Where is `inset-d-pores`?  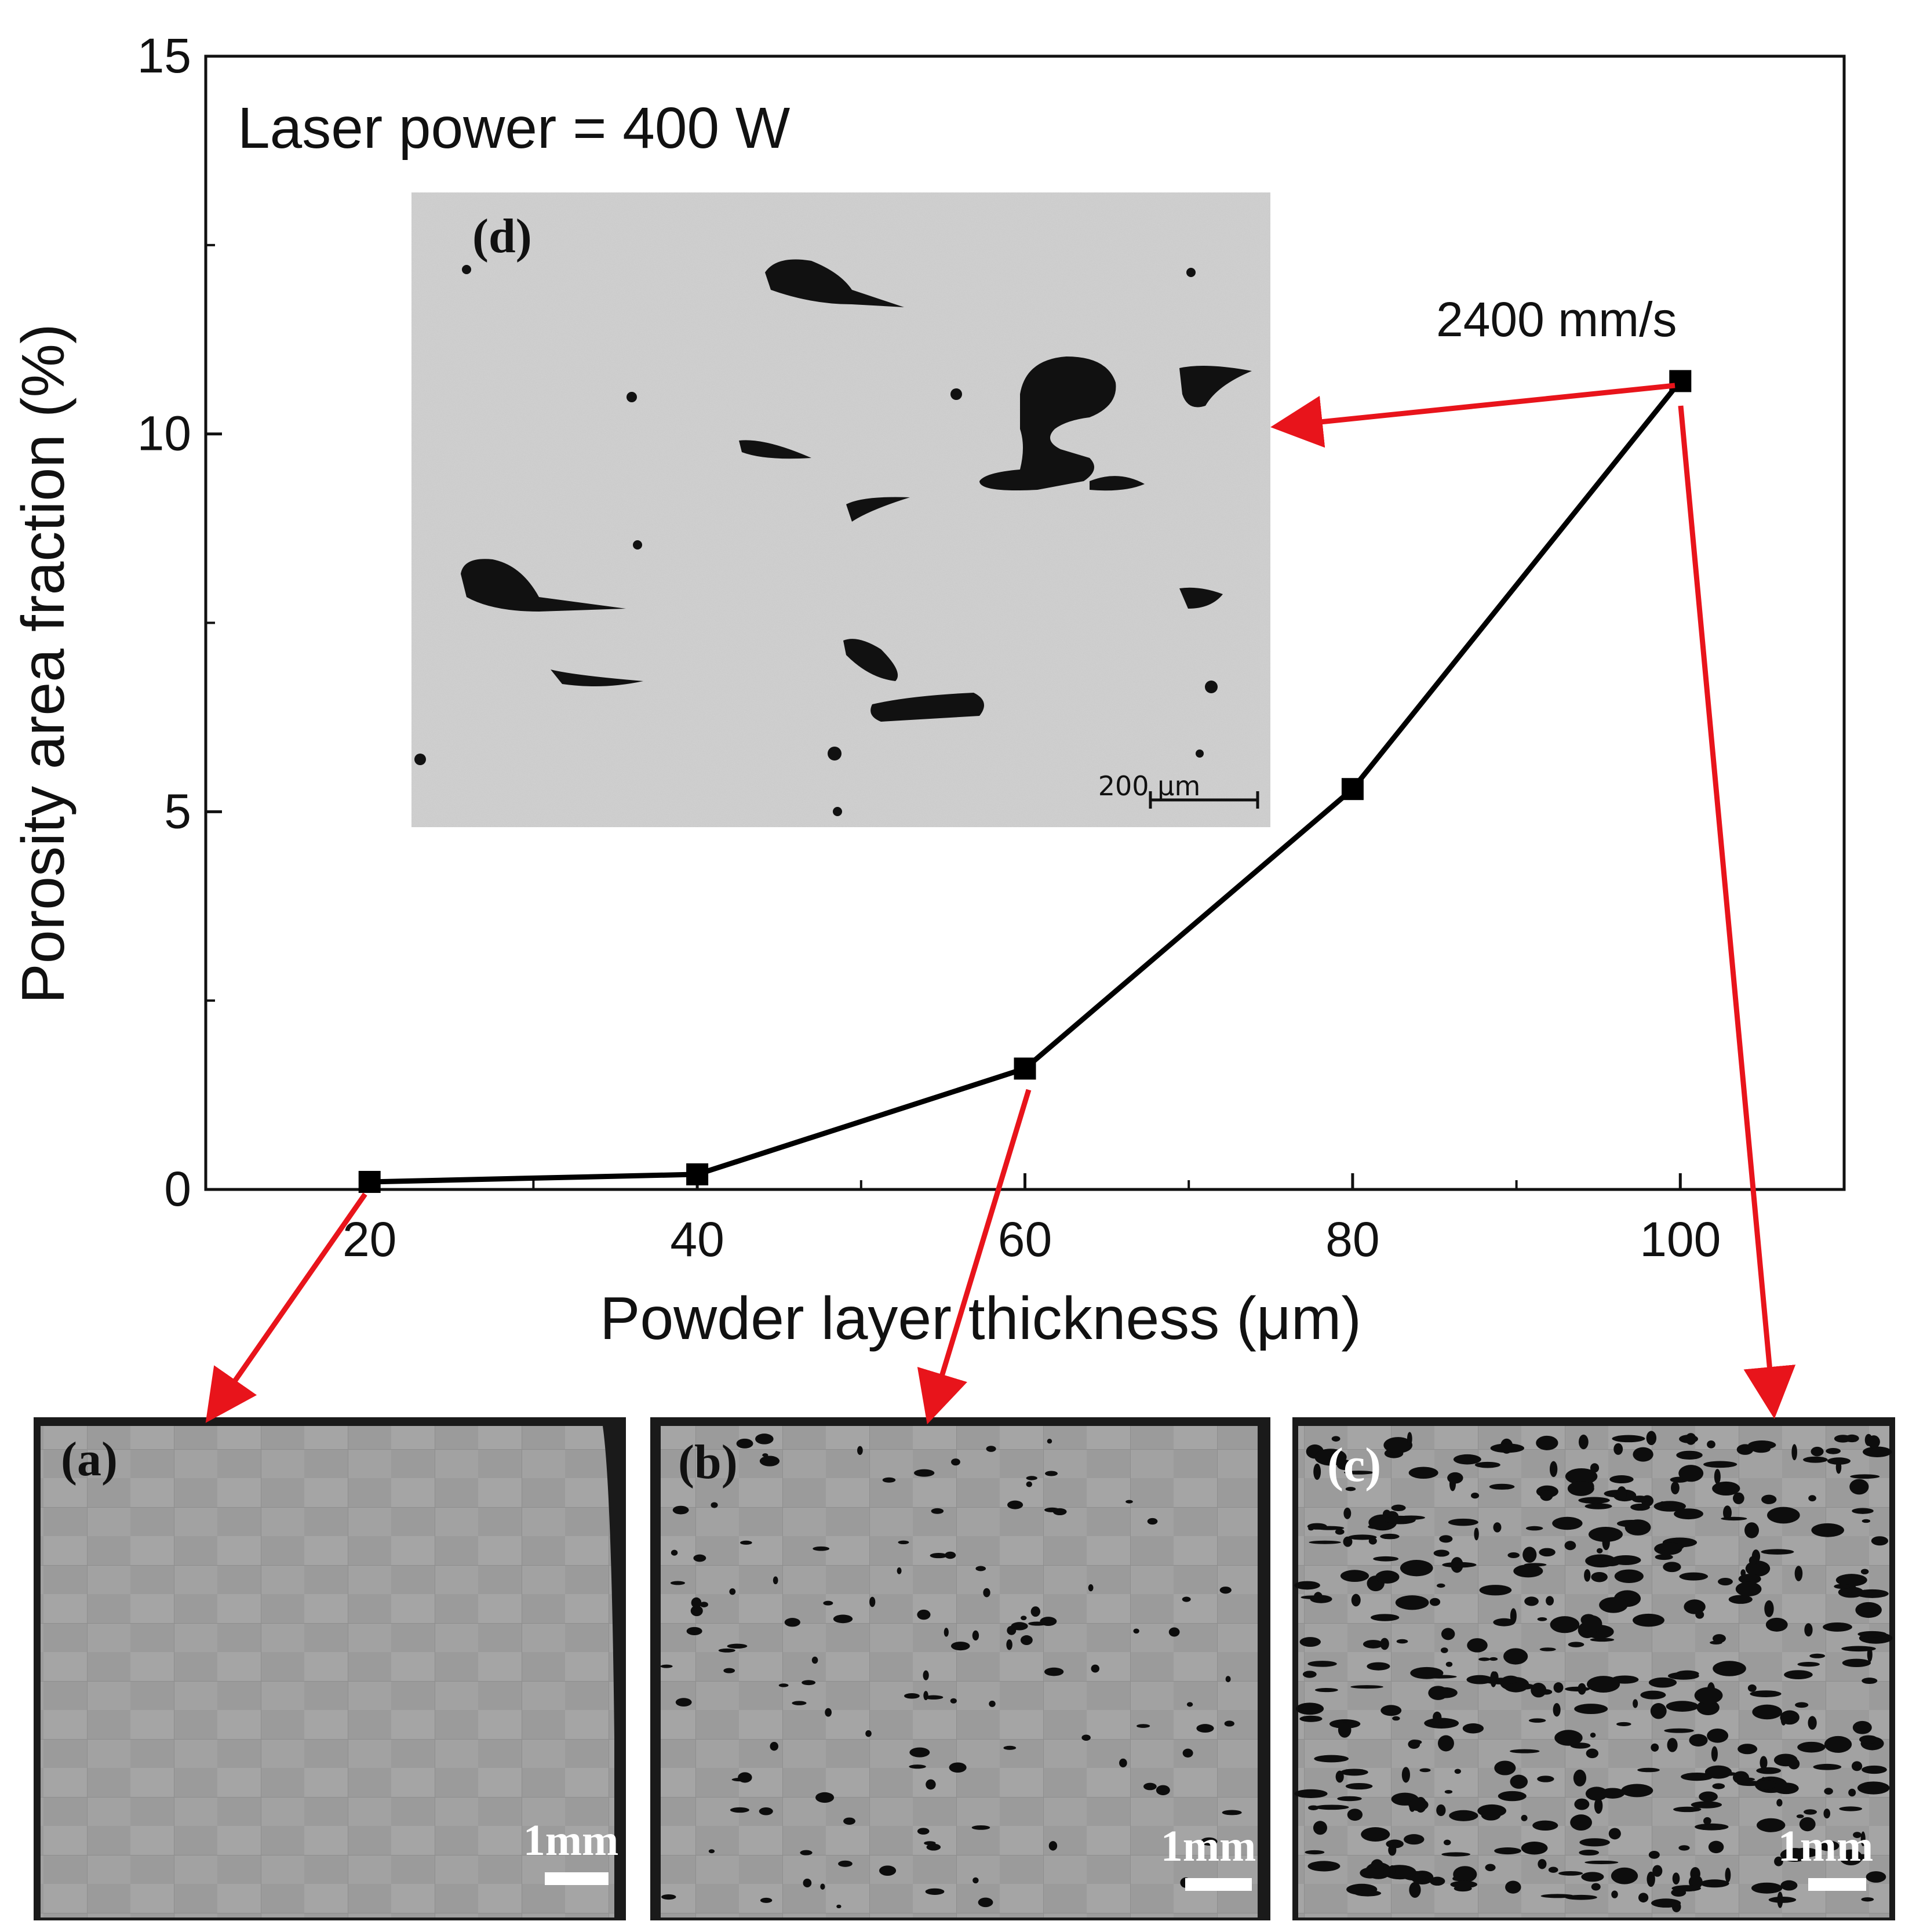 inset-d-pores is located at coordinates (833, 537).